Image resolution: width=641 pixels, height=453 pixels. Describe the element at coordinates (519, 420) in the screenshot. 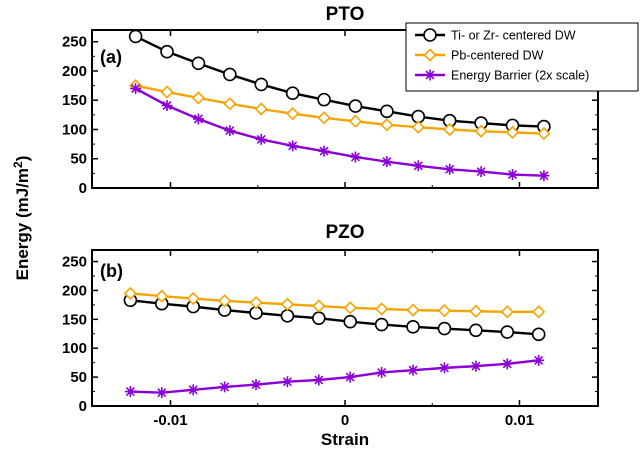

I see `pzo-xtick-label: 0.01` at that location.